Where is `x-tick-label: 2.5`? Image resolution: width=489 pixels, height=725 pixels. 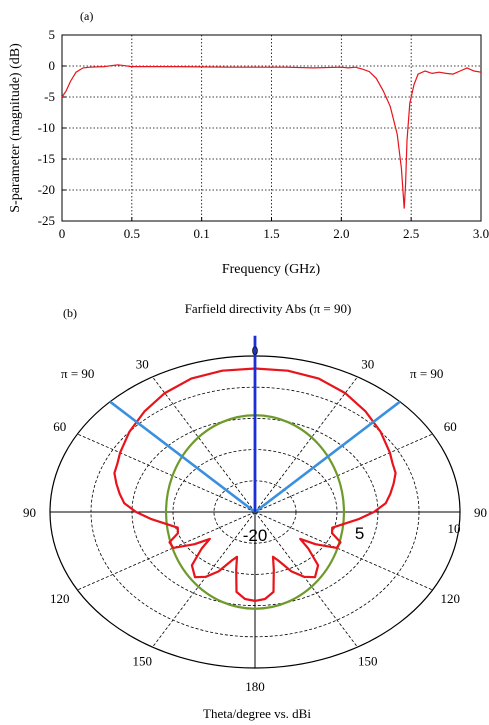 x-tick-label: 2.5 is located at coordinates (411, 233).